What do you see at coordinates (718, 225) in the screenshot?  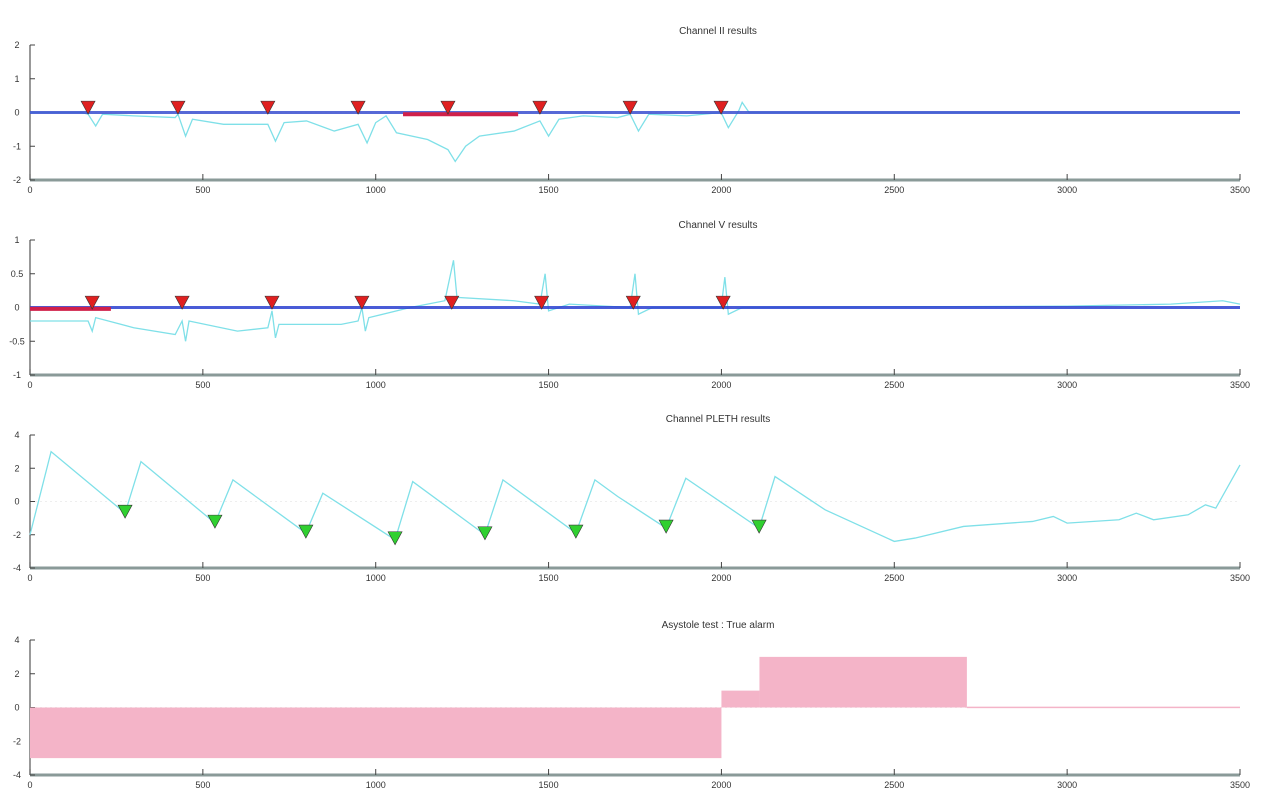 I see `chart-title: Channel V results` at bounding box center [718, 225].